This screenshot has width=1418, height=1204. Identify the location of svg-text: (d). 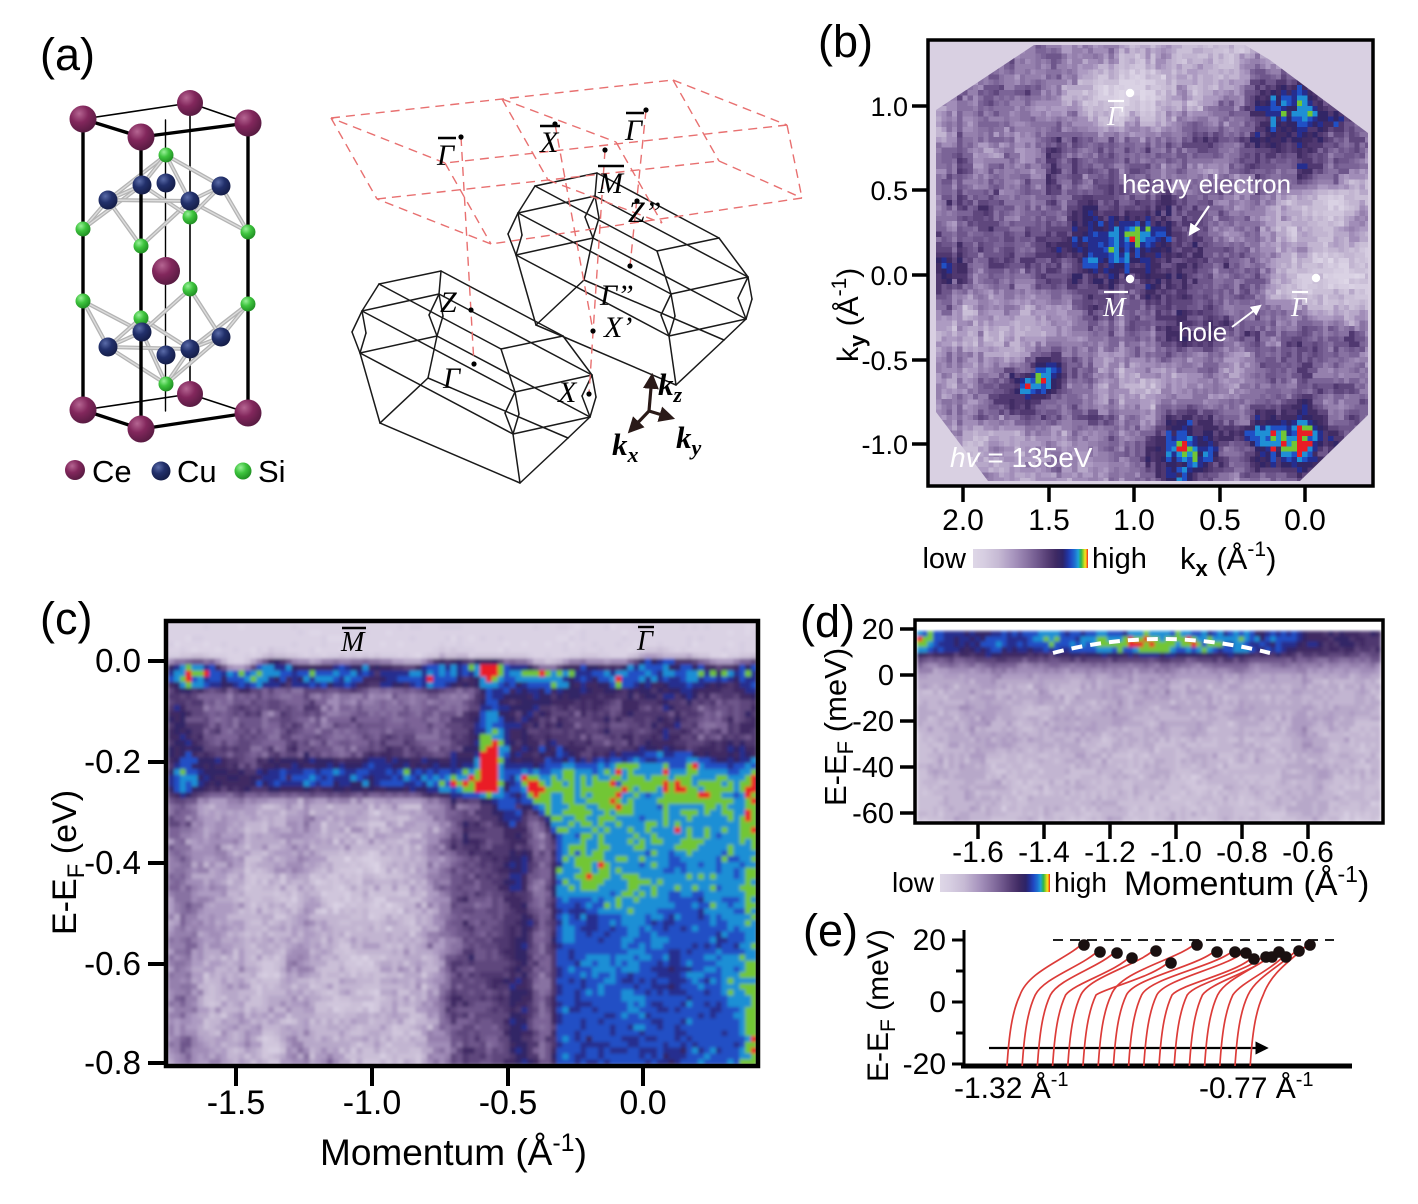
(827, 621).